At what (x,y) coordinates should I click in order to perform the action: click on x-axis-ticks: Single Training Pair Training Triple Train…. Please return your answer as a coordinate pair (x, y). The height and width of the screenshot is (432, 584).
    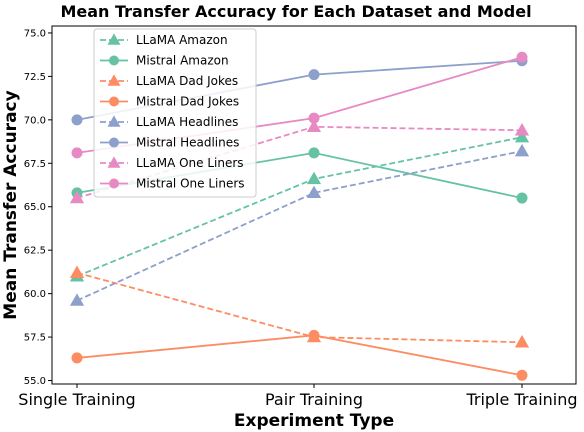
    Looking at the image, I should click on (298, 396).